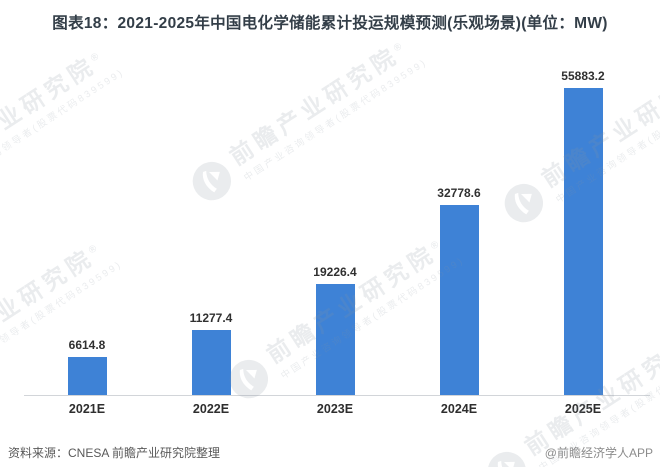 The width and height of the screenshot is (660, 467). What do you see at coordinates (114, 453) in the screenshot?
I see `source-note: 资料来源：CNESA 前瞻产业研究院整理` at bounding box center [114, 453].